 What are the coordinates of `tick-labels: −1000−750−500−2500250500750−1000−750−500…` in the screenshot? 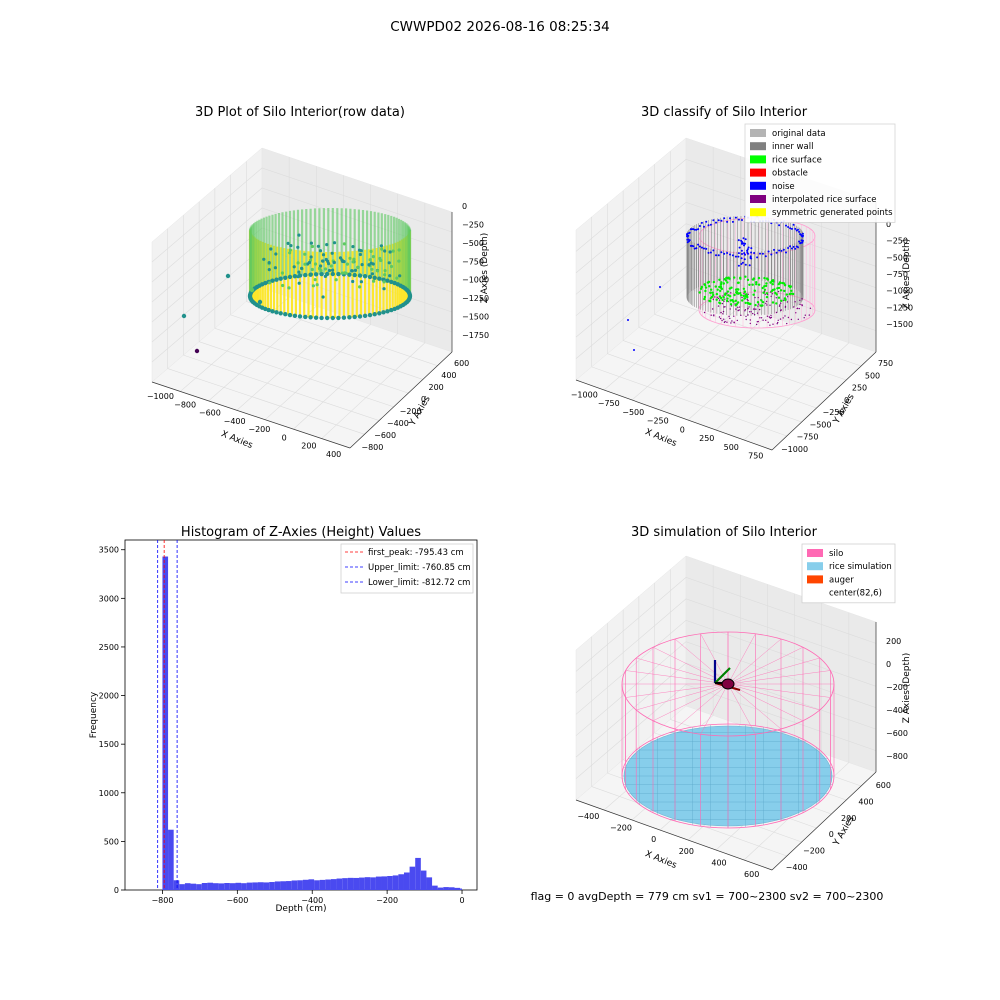 It's located at (742, 340).